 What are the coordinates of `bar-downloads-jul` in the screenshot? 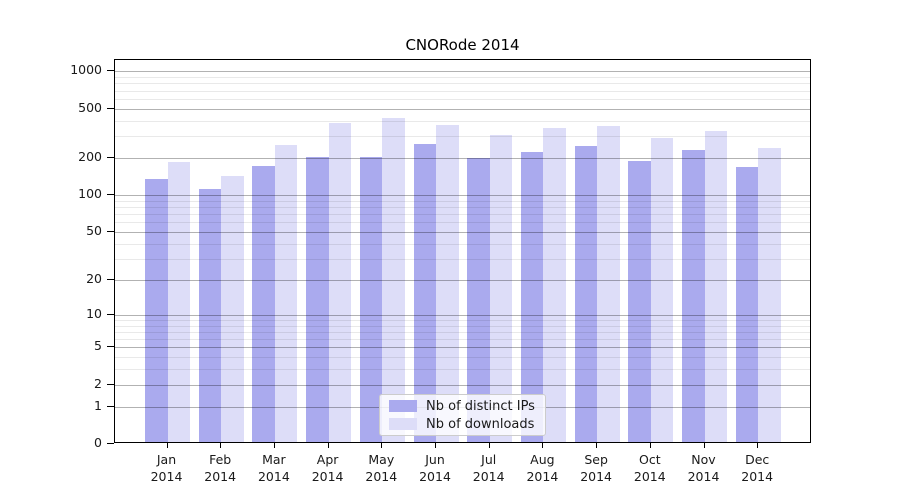 It's located at (501, 288).